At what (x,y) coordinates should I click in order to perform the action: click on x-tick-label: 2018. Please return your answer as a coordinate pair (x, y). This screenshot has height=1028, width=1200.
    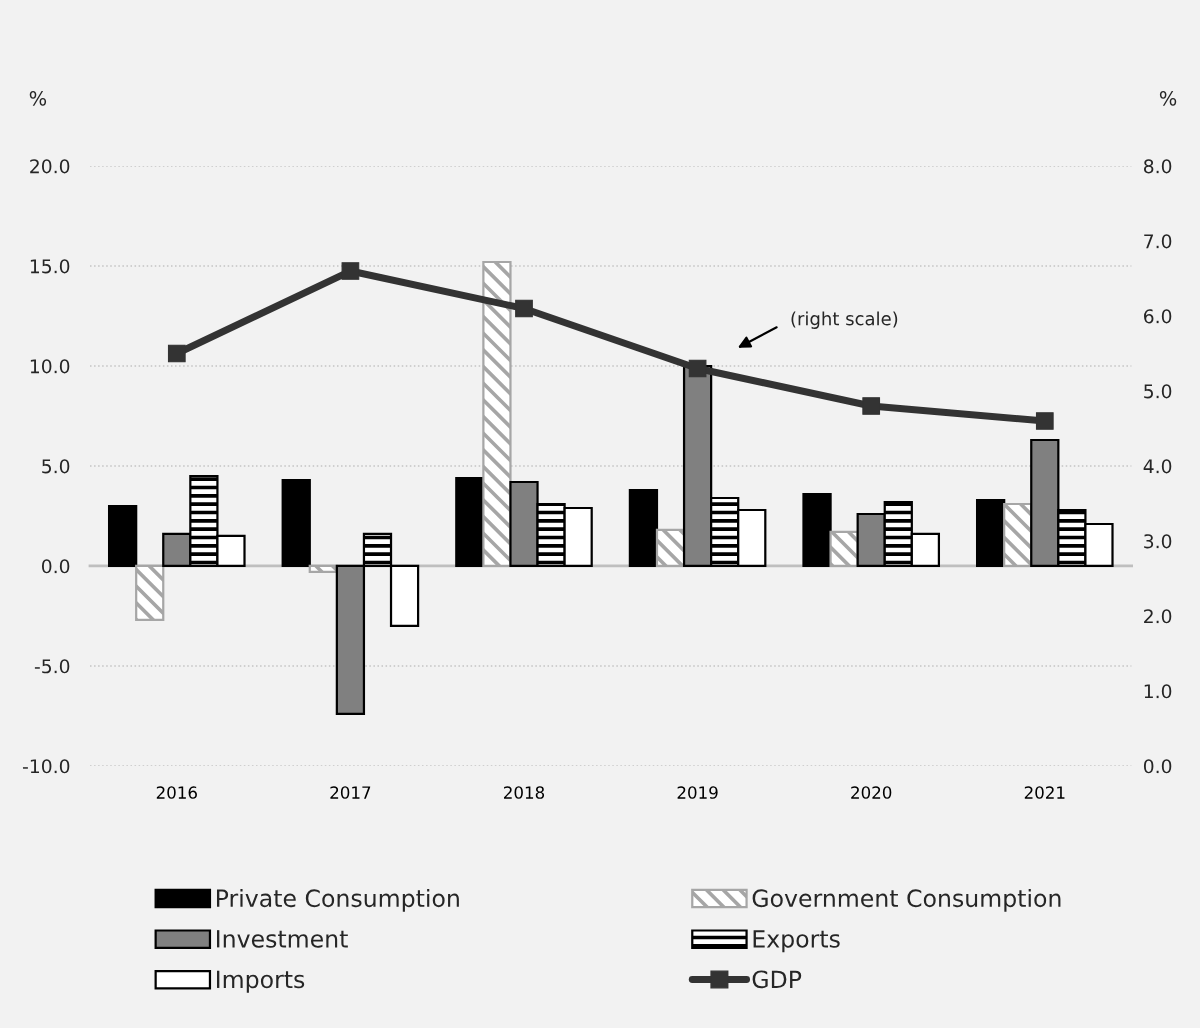
    Looking at the image, I should click on (524, 792).